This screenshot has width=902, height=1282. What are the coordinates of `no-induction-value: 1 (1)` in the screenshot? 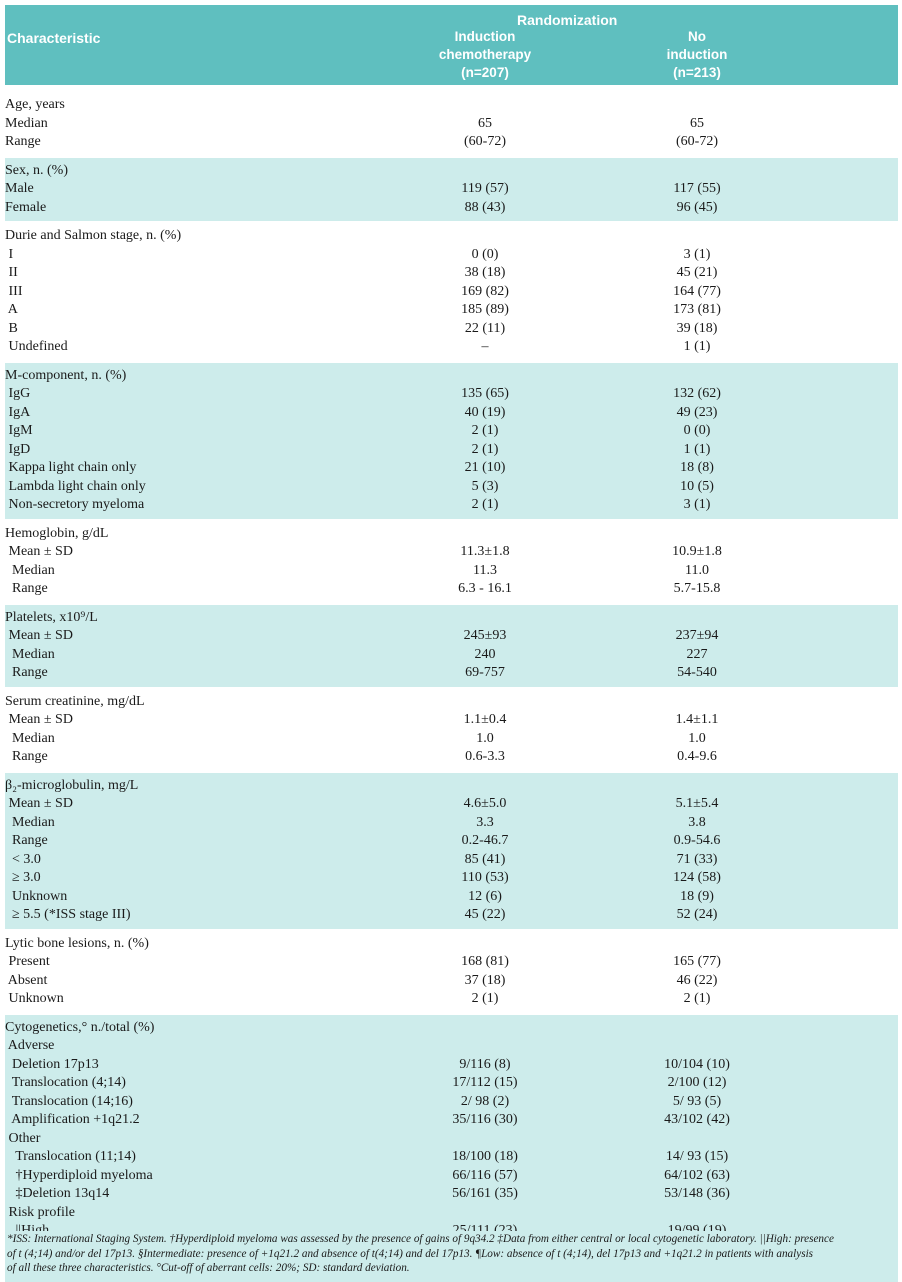 It's located at (697, 346).